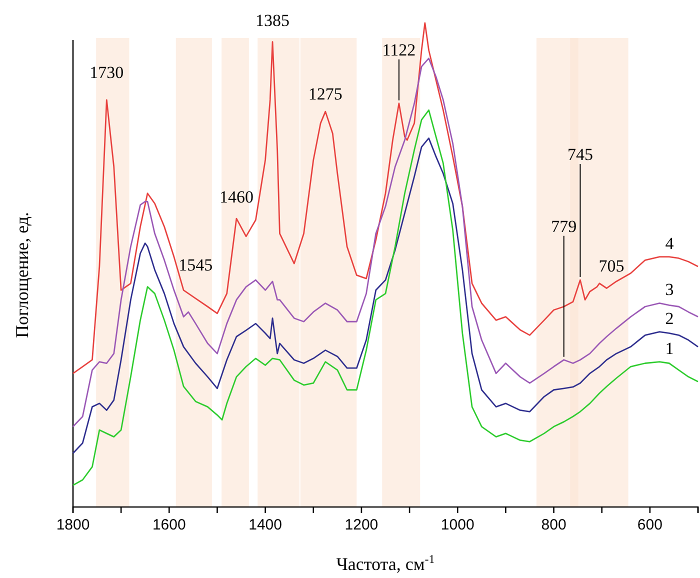 The width and height of the screenshot is (700, 578). I want to click on x-tick-label: 1400, so click(265, 525).